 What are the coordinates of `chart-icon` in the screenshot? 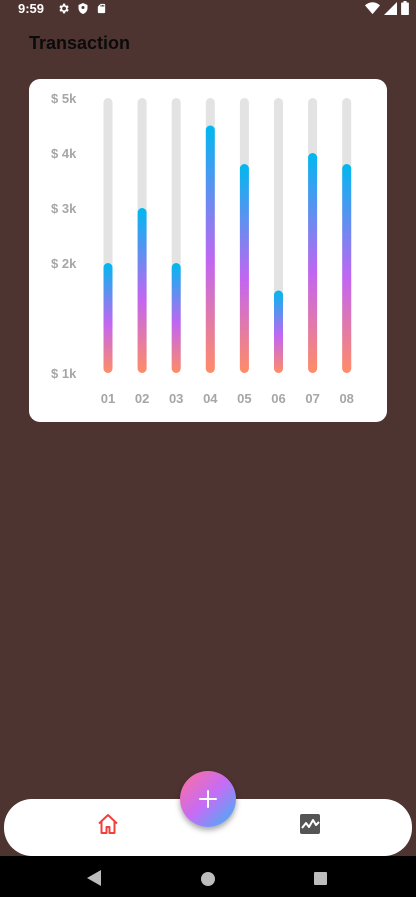 It's located at (310, 824).